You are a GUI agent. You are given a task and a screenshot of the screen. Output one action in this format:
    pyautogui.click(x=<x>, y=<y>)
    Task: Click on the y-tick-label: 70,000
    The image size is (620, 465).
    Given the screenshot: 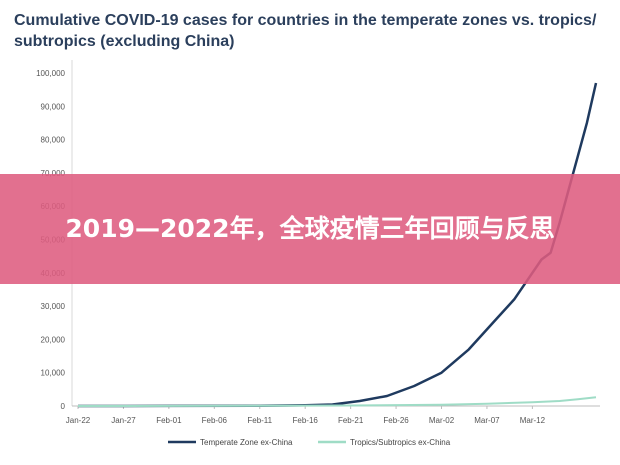 What is the action you would take?
    pyautogui.click(x=53, y=173)
    